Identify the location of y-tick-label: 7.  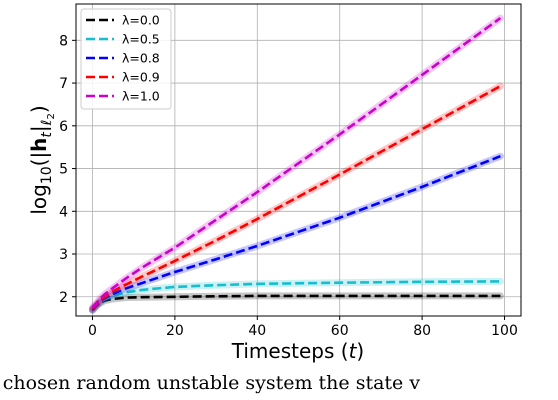
(63, 84).